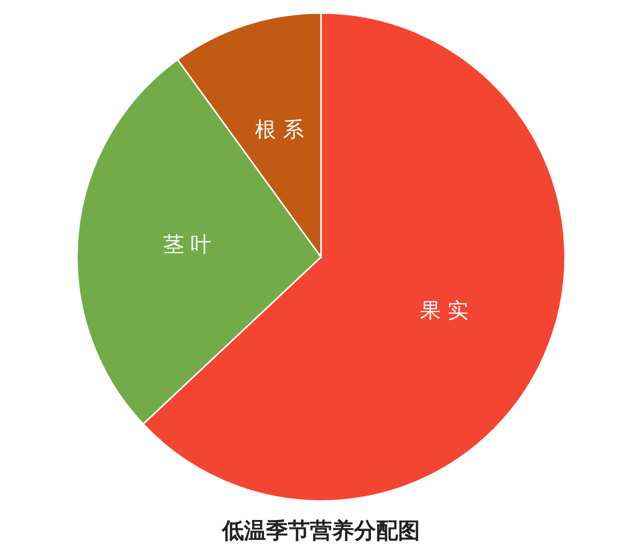 The image size is (639, 552). I want to click on slice-label: 根 系, so click(279, 129).